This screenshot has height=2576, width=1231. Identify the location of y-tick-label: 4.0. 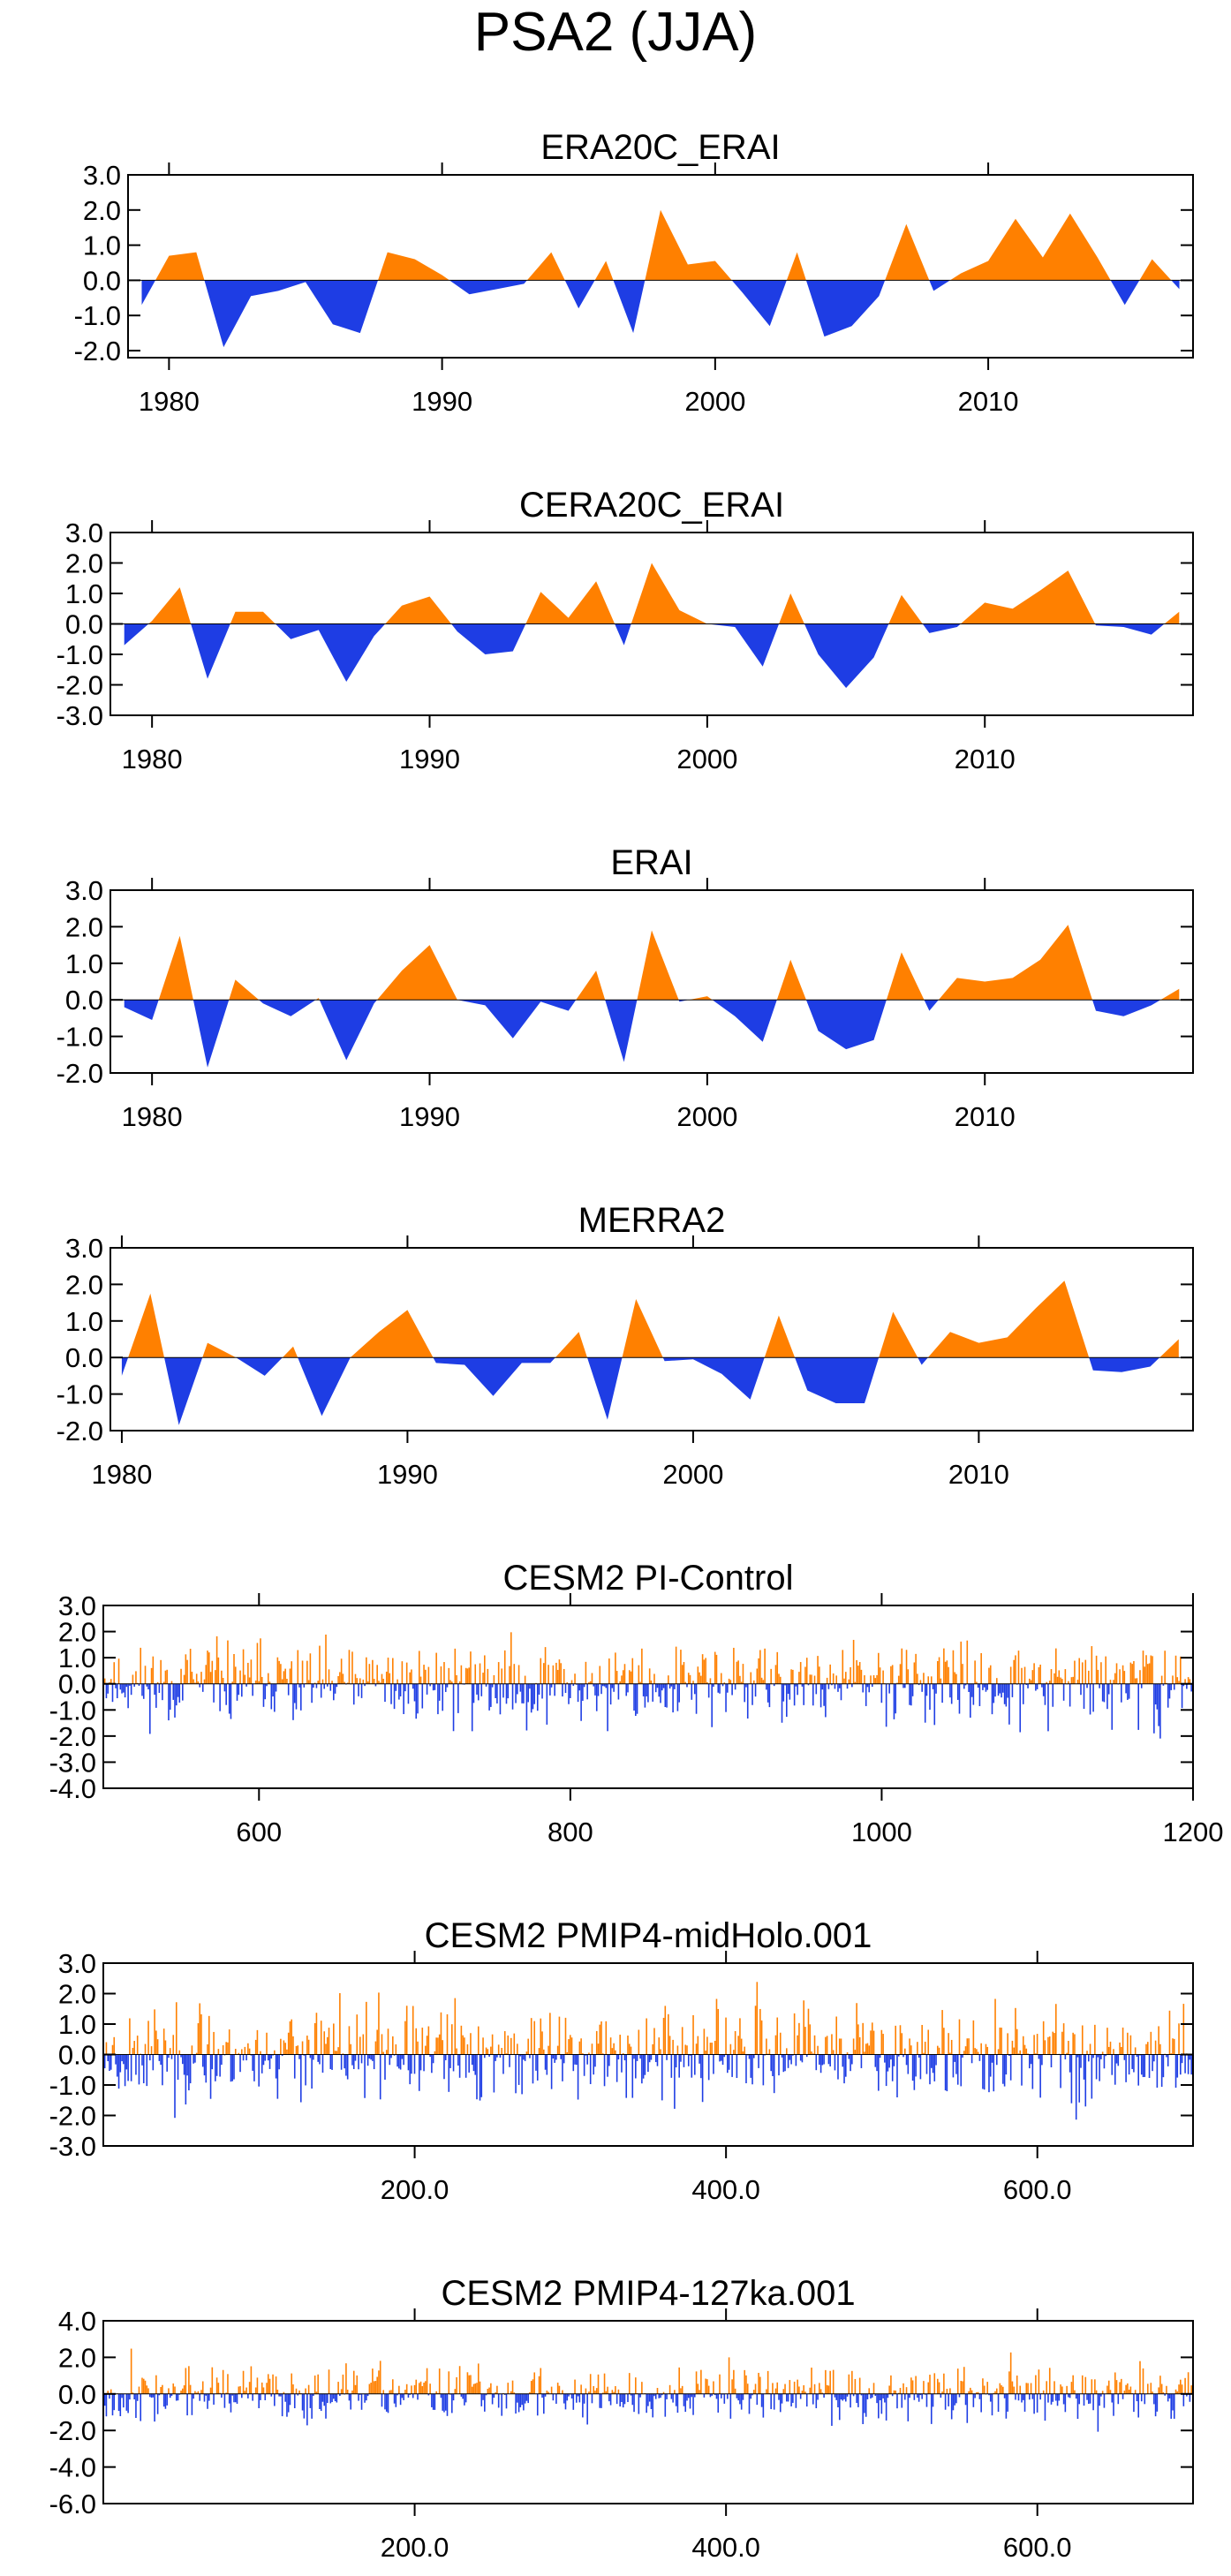
(77, 2321).